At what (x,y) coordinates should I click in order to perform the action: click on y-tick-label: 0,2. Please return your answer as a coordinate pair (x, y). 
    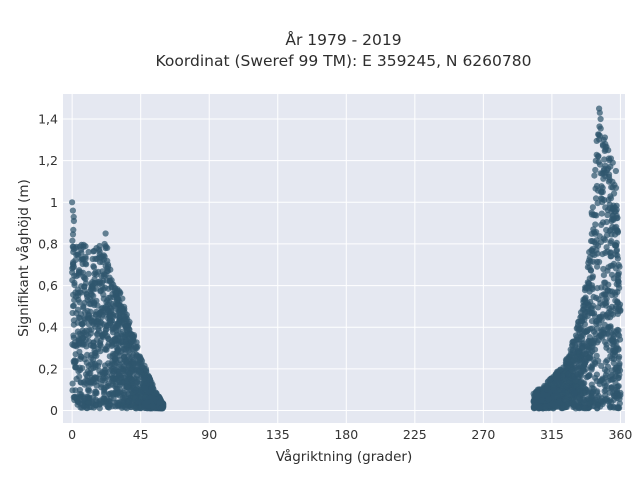
    Looking at the image, I should click on (48, 368).